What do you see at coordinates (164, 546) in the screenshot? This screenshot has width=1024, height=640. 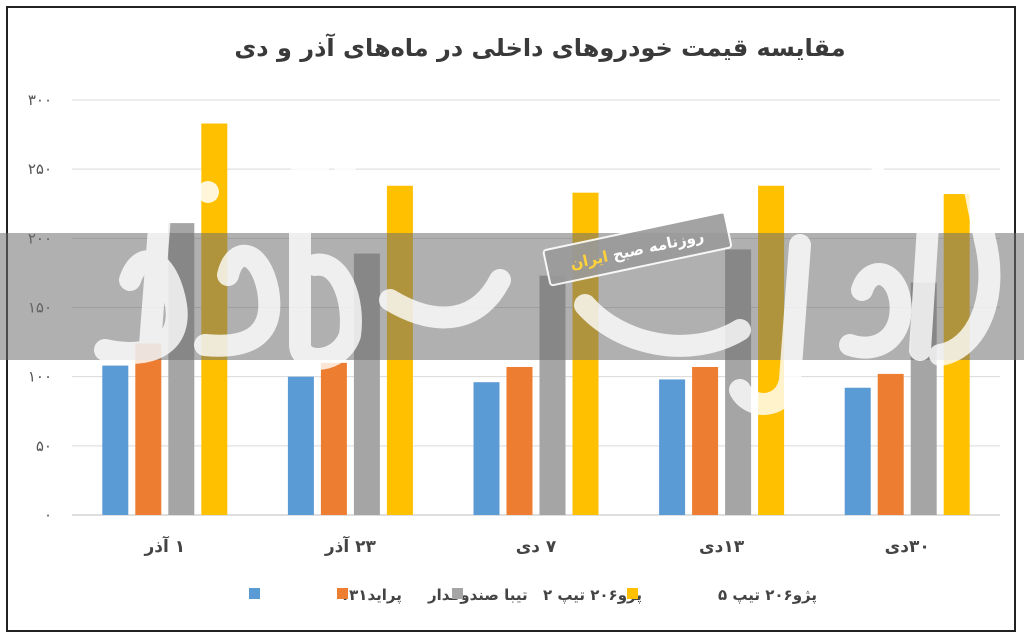 I see `x-category-label: ۱ آذر` at bounding box center [164, 546].